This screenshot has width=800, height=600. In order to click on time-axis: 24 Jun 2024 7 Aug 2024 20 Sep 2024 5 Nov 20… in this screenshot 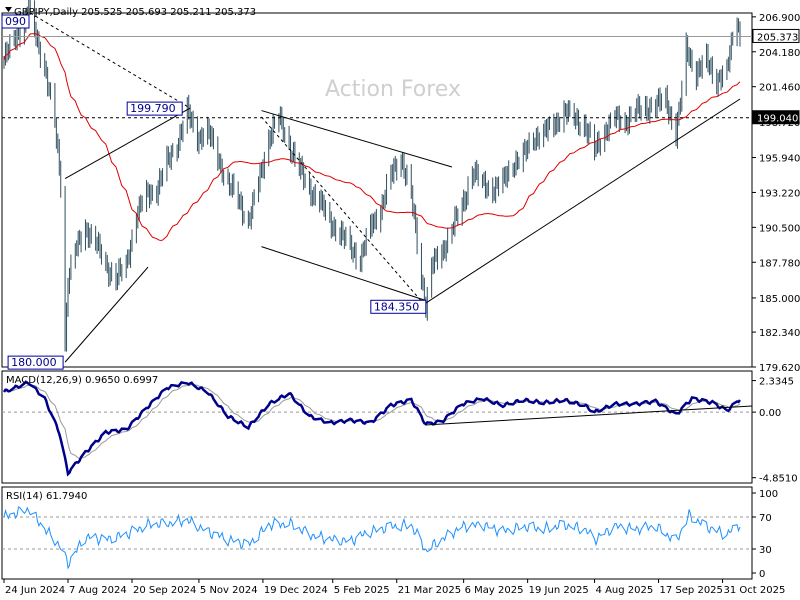, I will do `click(394, 587)`.